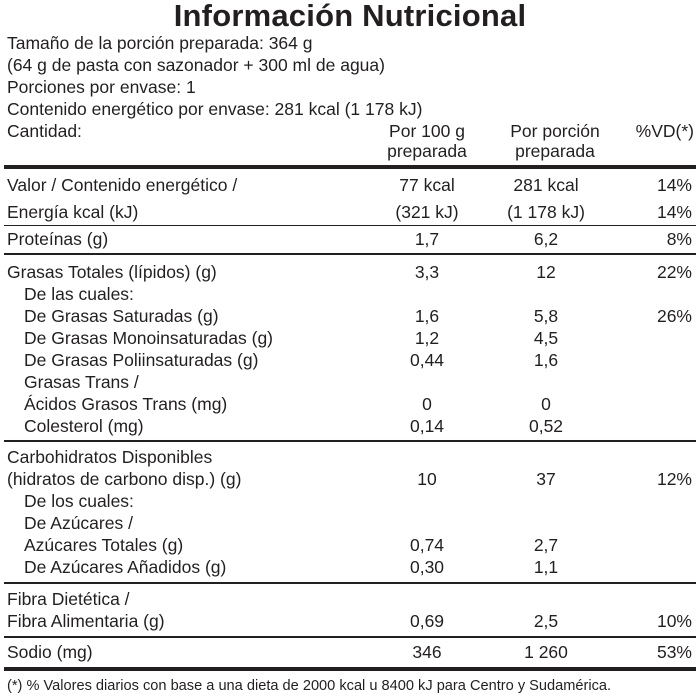 Image resolution: width=700 pixels, height=700 pixels. What do you see at coordinates (350, 669) in the screenshot?
I see `bottom-rule` at bounding box center [350, 669].